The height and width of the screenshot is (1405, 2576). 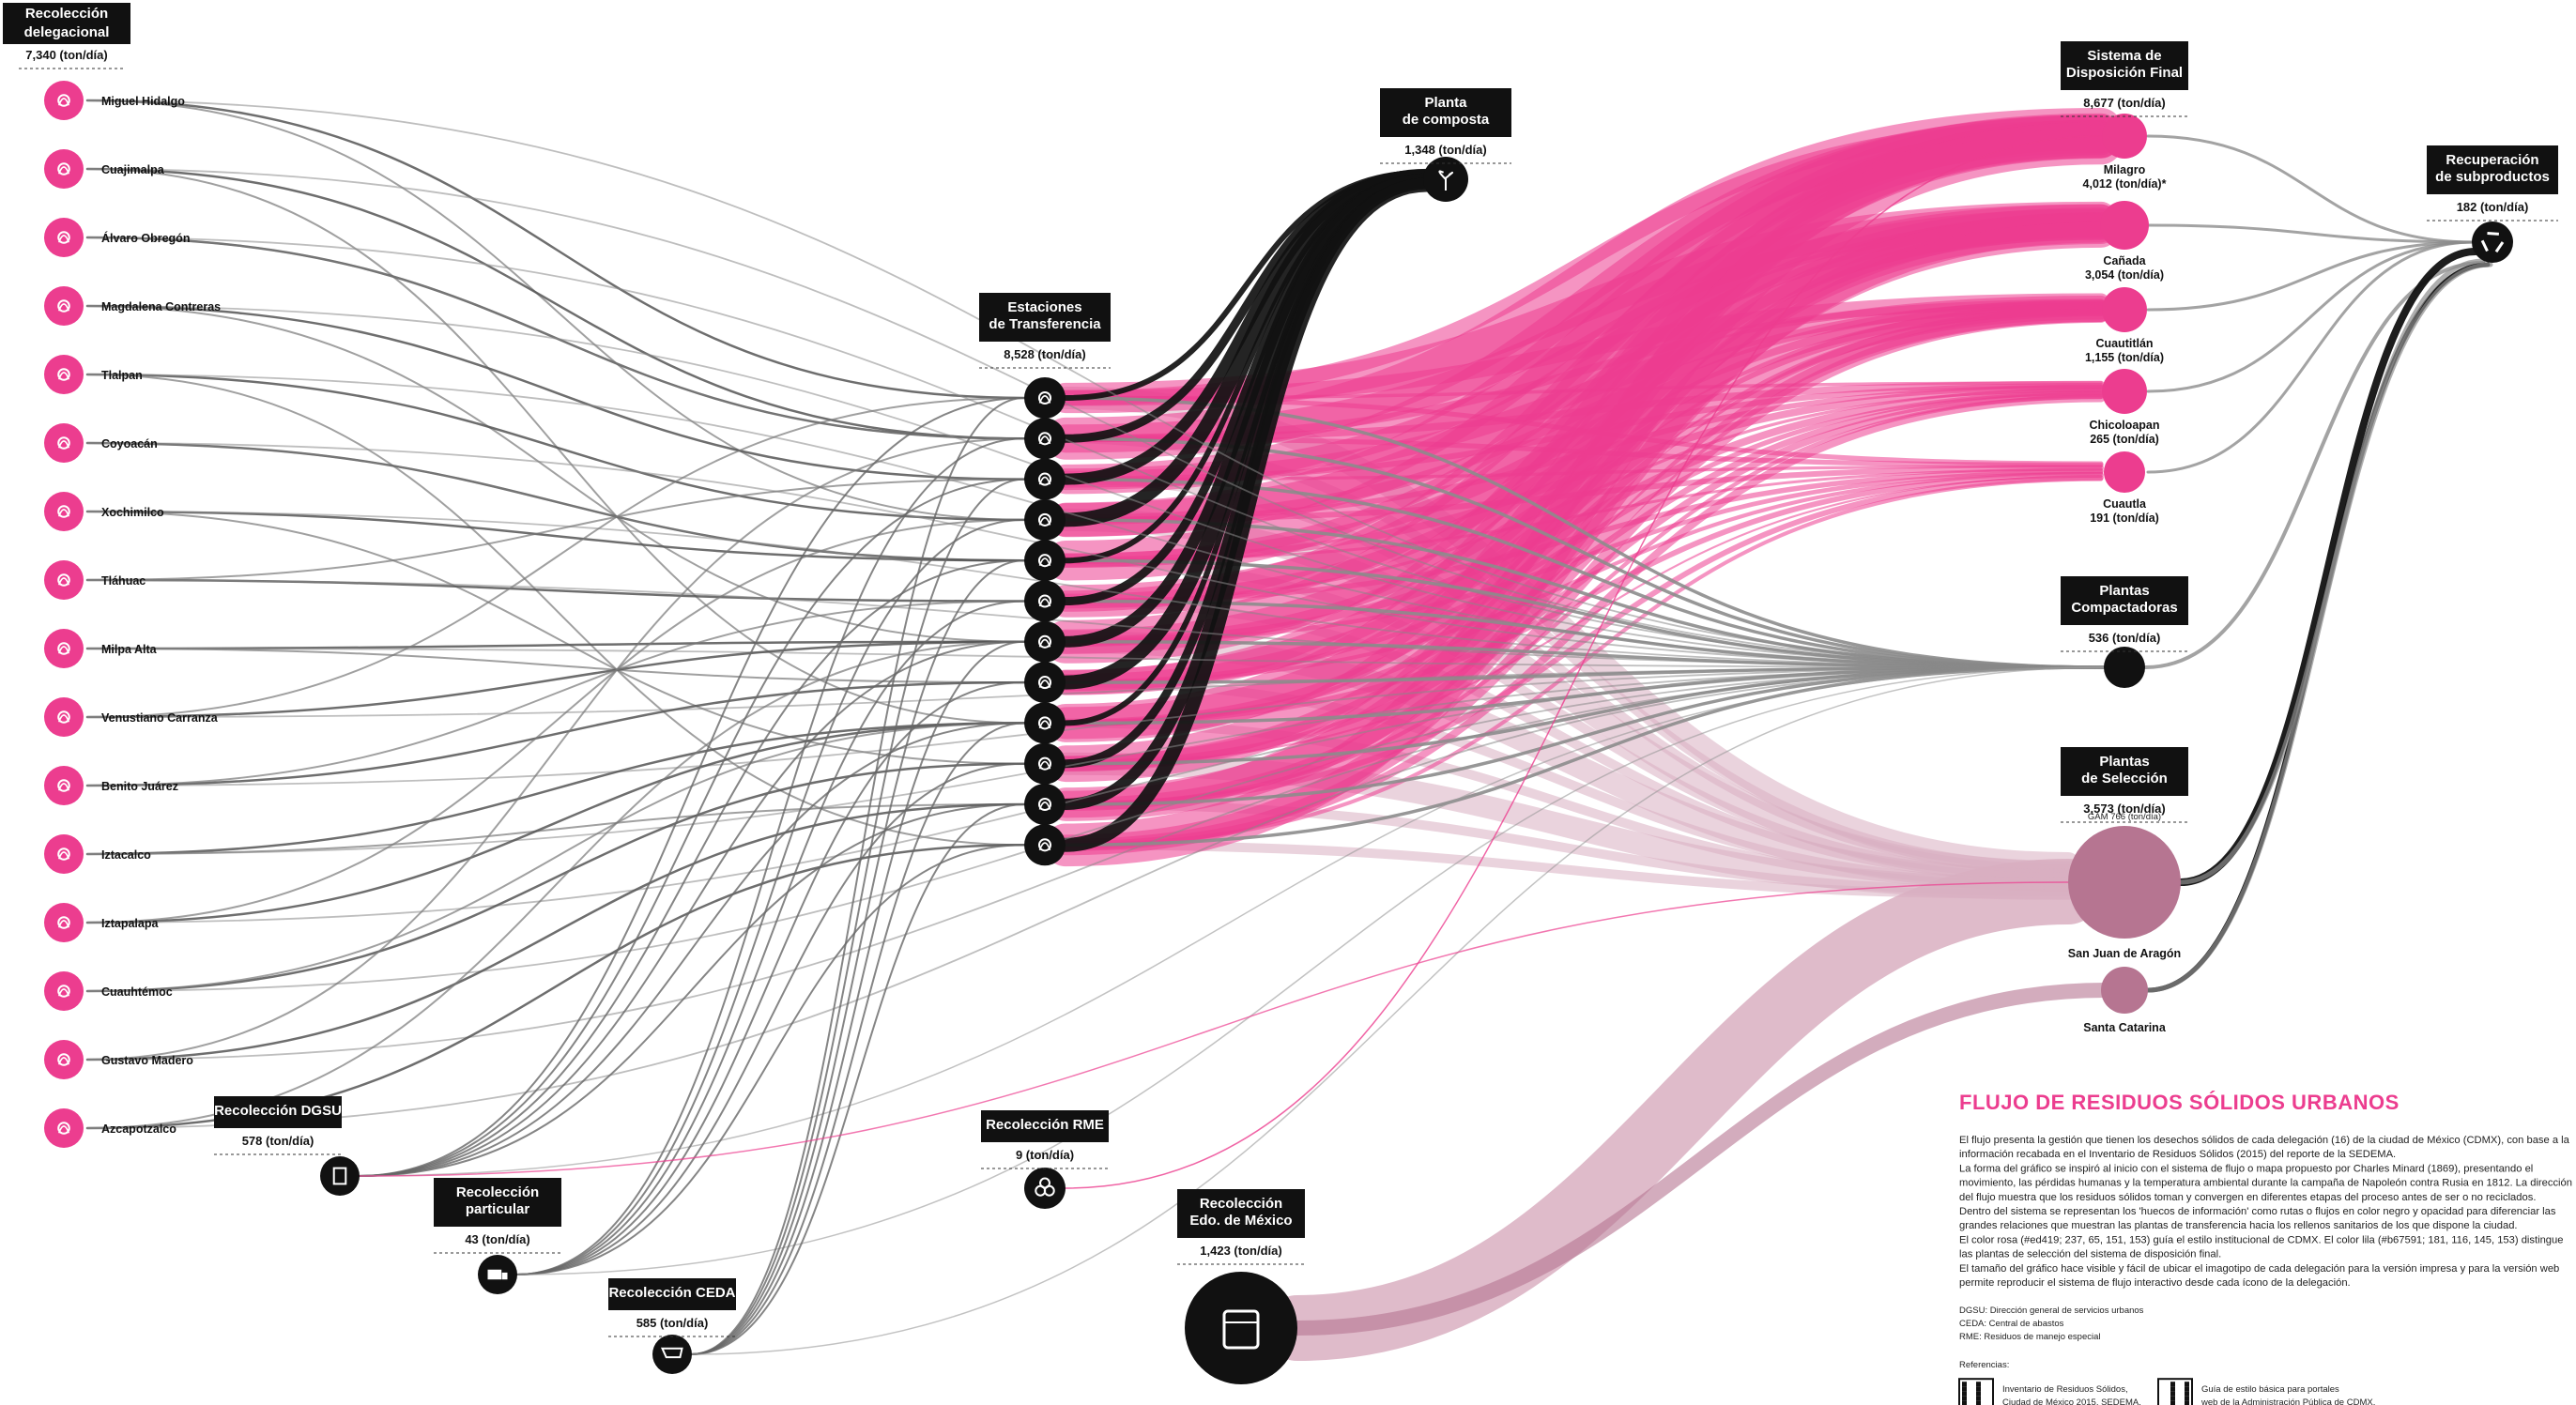 I want to click on compaction-node, so click(x=2124, y=667).